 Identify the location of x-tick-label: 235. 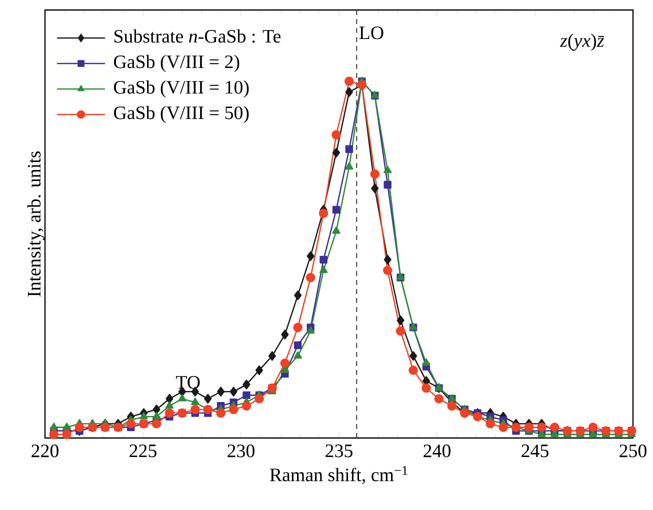
(339, 451).